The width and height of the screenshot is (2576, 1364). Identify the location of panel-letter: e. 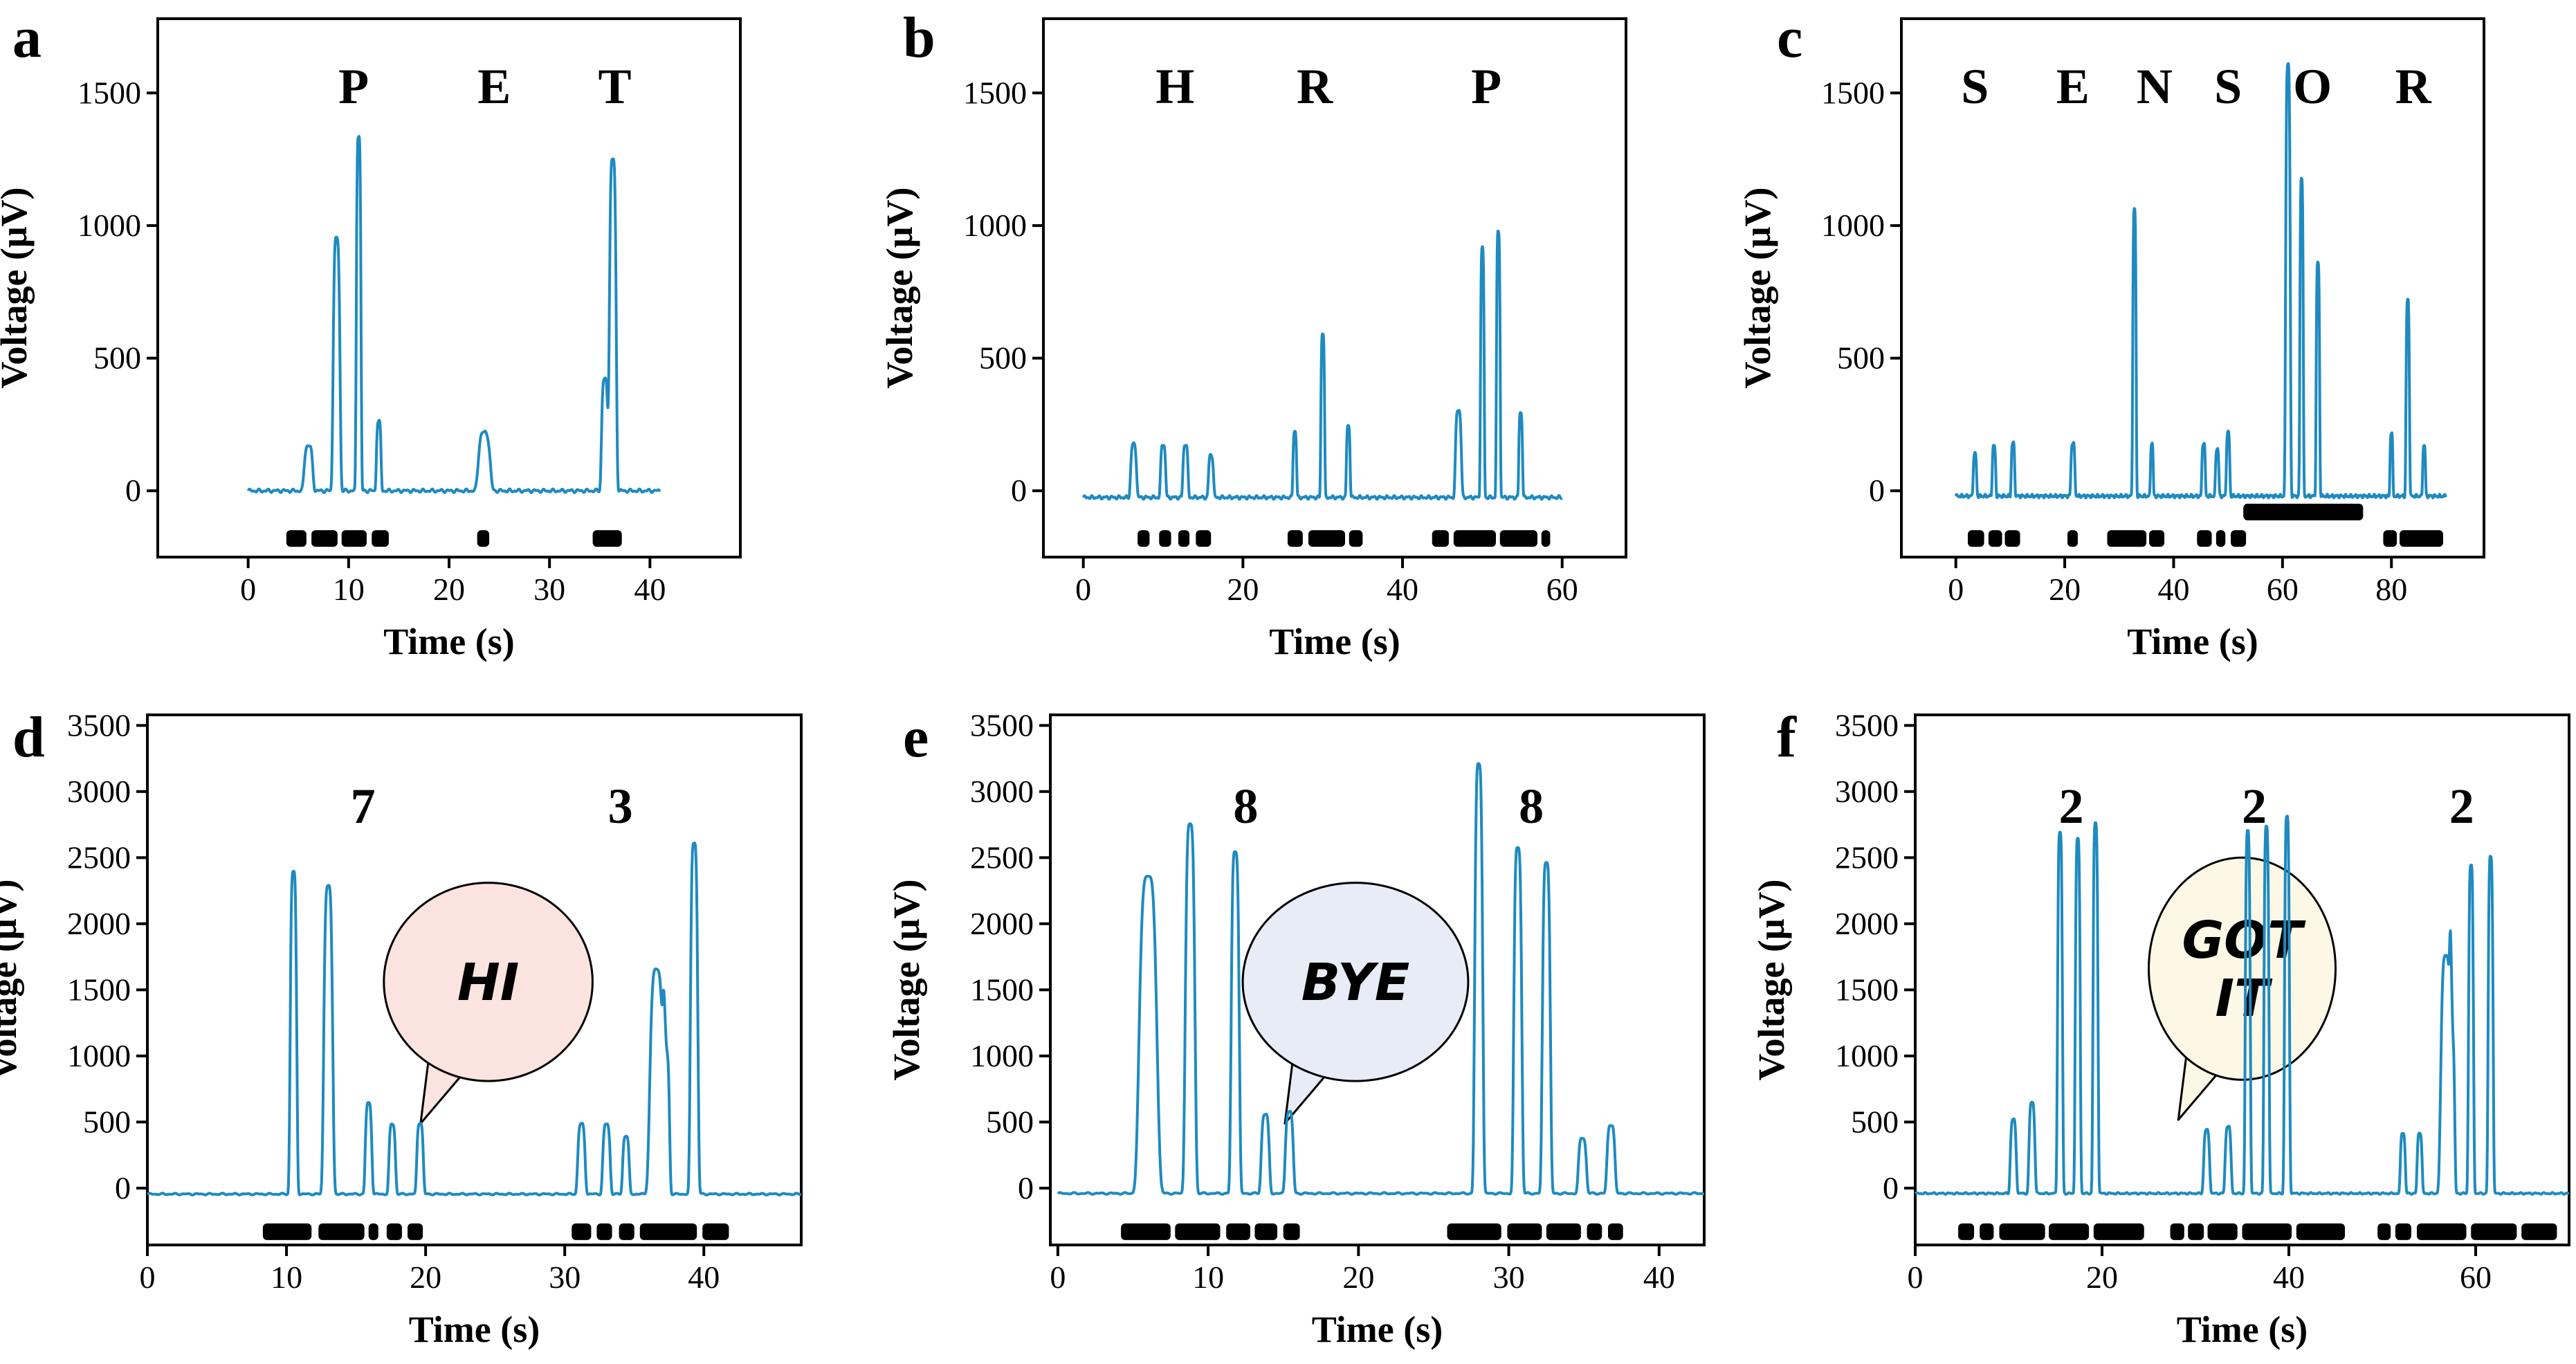
(916, 737).